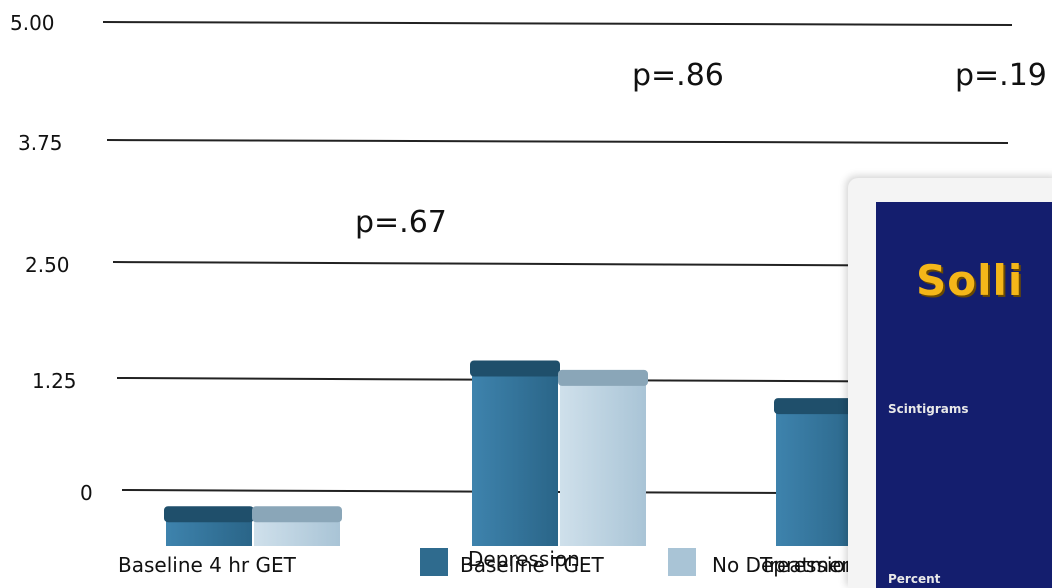 The height and width of the screenshot is (588, 1052). Describe the element at coordinates (678, 75) in the screenshot. I see `p-value-label: p=.86` at that location.